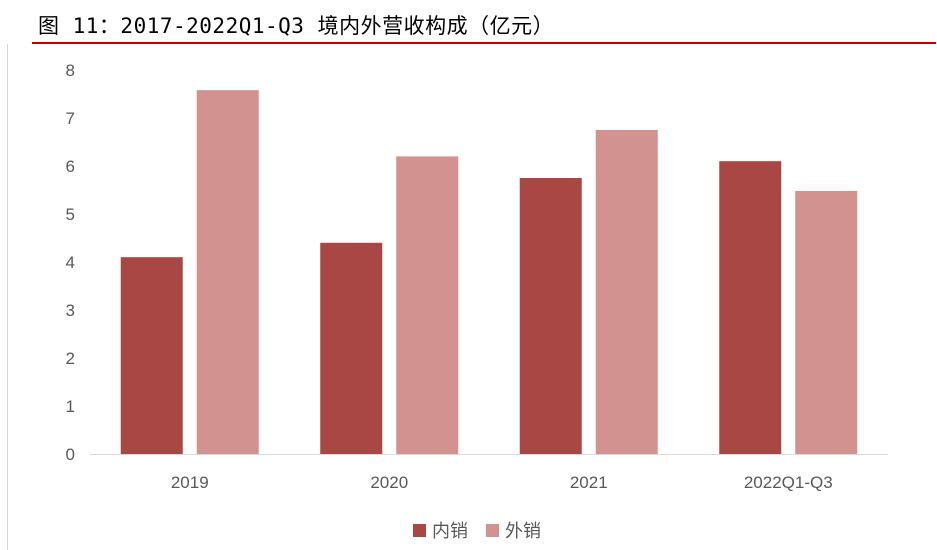 The image size is (937, 550). I want to click on x-tick-label: 2022Q1-Q3, so click(788, 482).